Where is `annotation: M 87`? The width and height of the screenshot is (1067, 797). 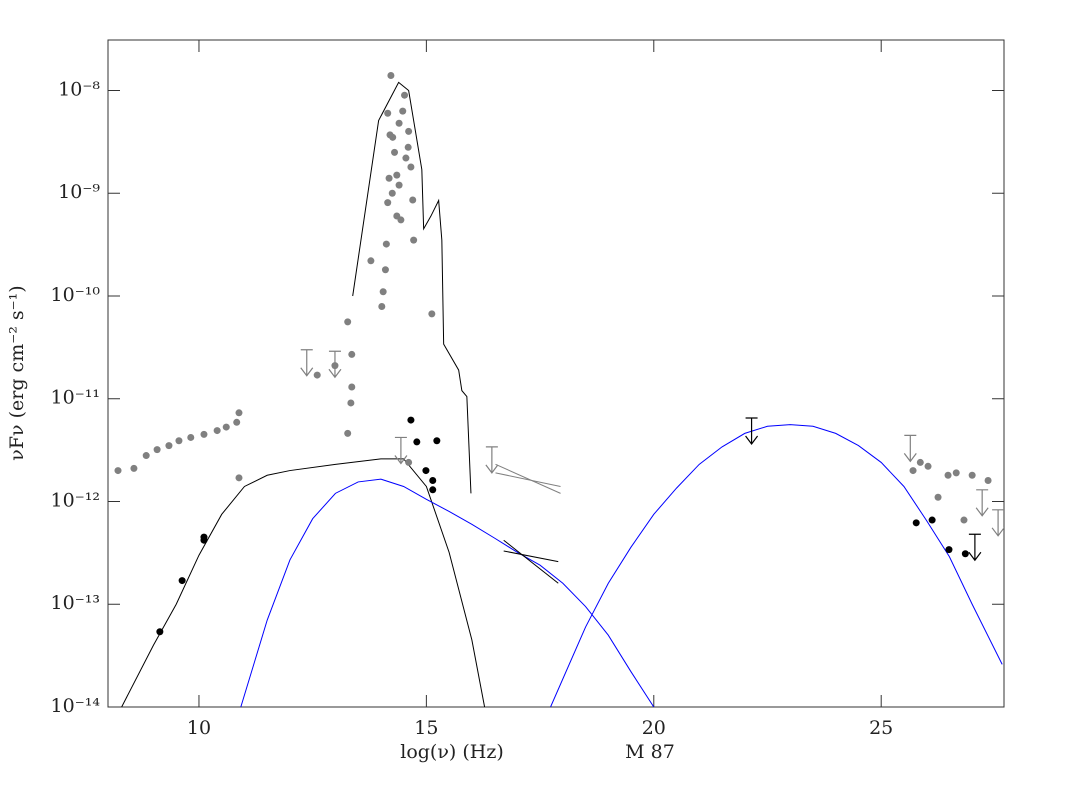
annotation: M 87 is located at coordinates (650, 752).